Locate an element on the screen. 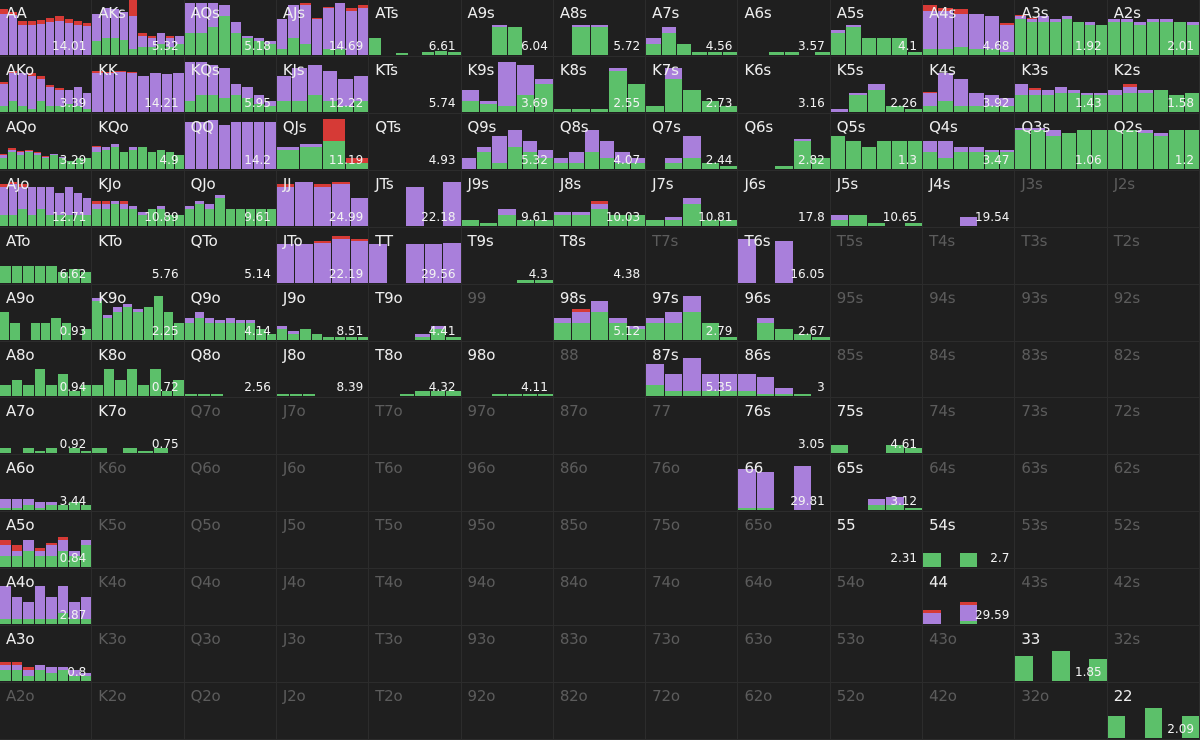 The height and width of the screenshot is (740, 1200). hand-cell-54o: 54o is located at coordinates (877, 598).